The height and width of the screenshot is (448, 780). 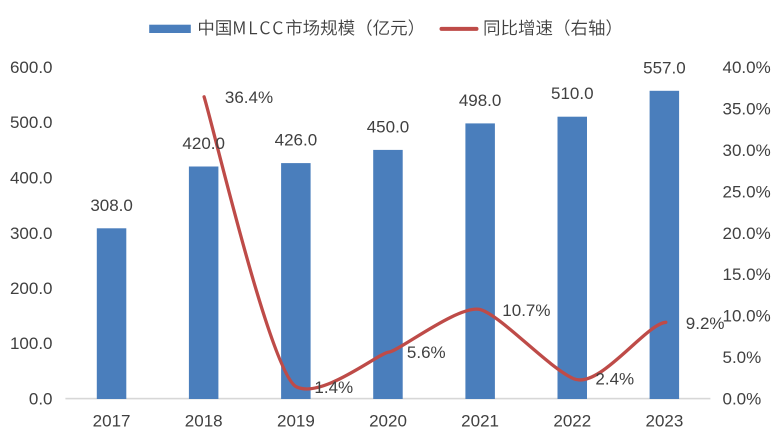 What do you see at coordinates (747, 108) in the screenshot?
I see `svg-text: 35.0%` at bounding box center [747, 108].